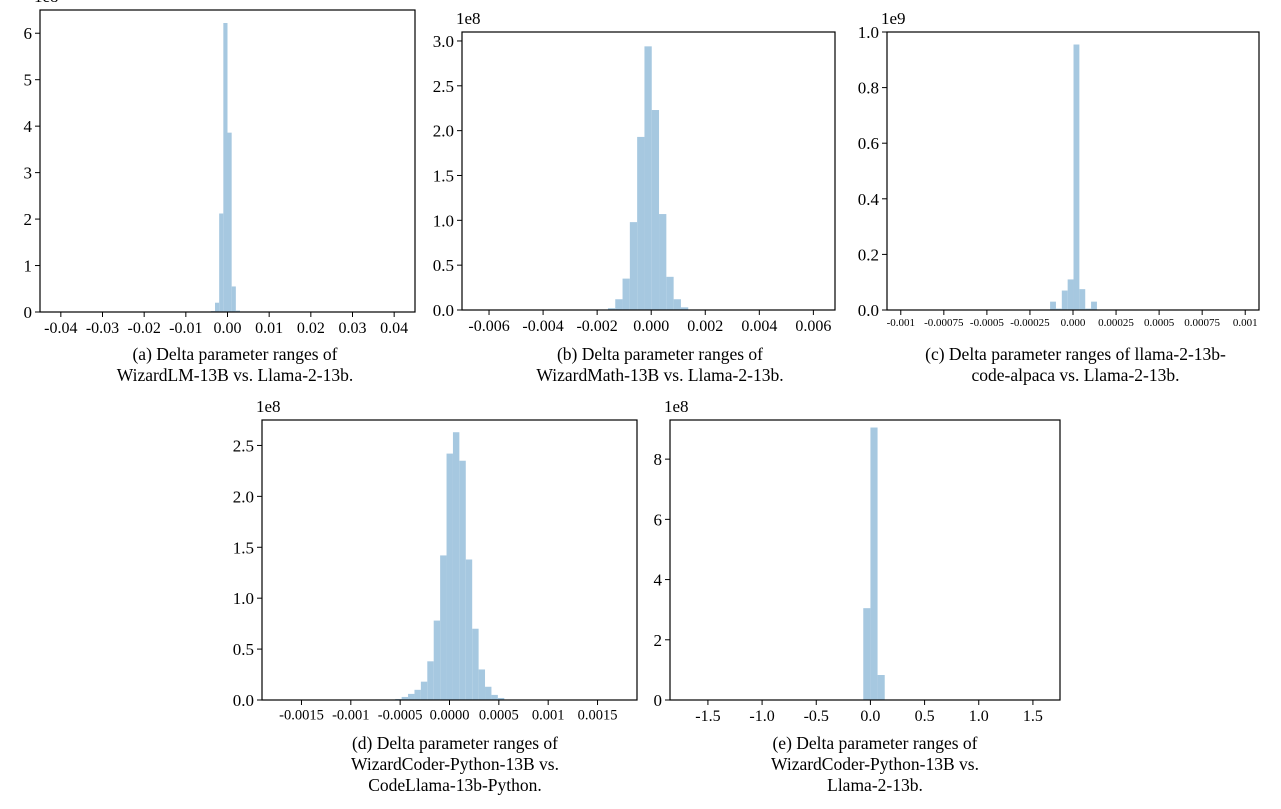  What do you see at coordinates (676, 406) in the screenshot?
I see `offset-label-e: 1e8` at bounding box center [676, 406].